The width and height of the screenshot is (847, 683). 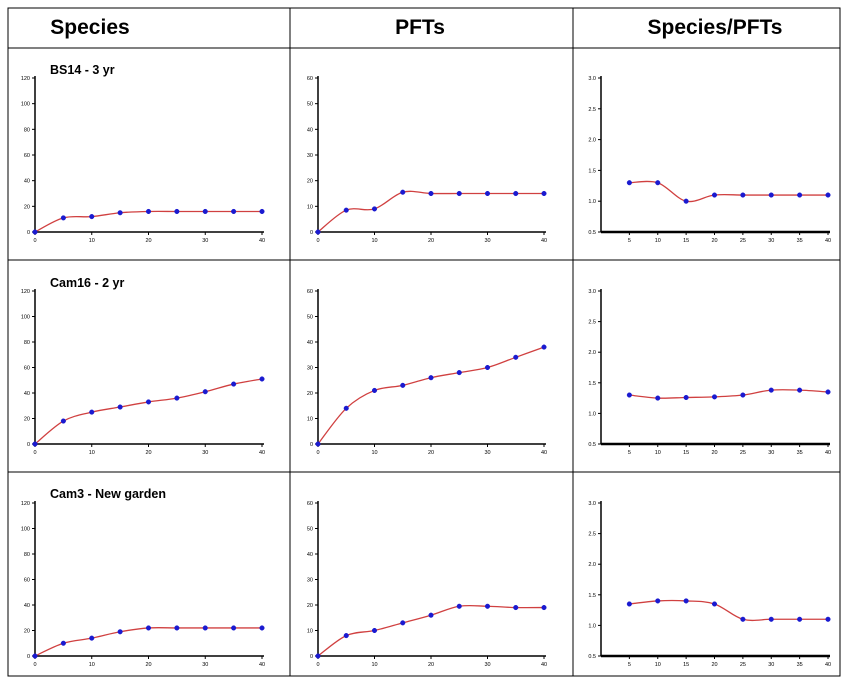 I want to click on y-tick-label: 0.5, so click(x=592, y=657).